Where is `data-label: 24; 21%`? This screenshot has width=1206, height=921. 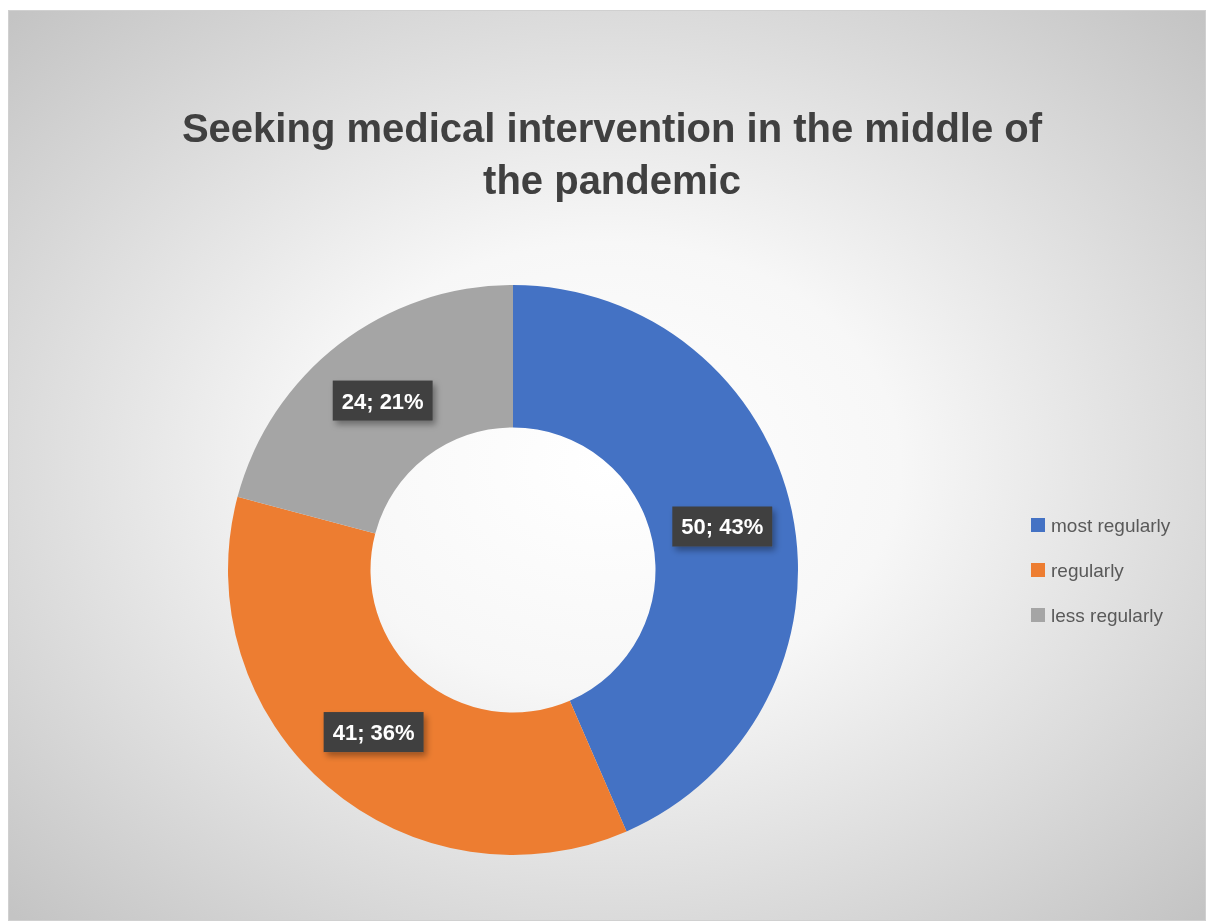 data-label: 24; 21% is located at coordinates (382, 401).